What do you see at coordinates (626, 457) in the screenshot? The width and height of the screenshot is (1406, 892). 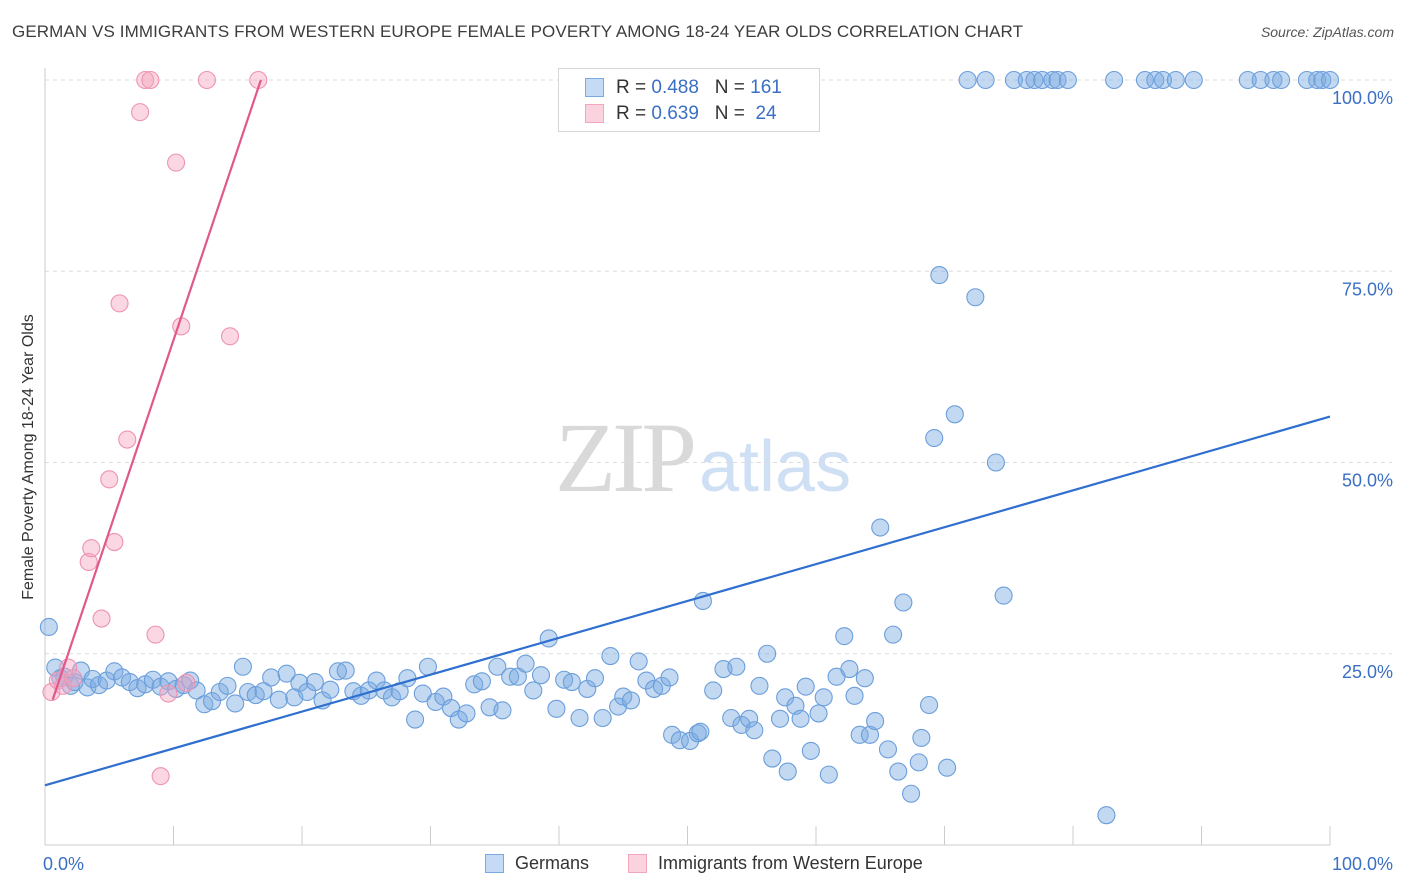 I see `watermark-zip: ZIP` at bounding box center [626, 457].